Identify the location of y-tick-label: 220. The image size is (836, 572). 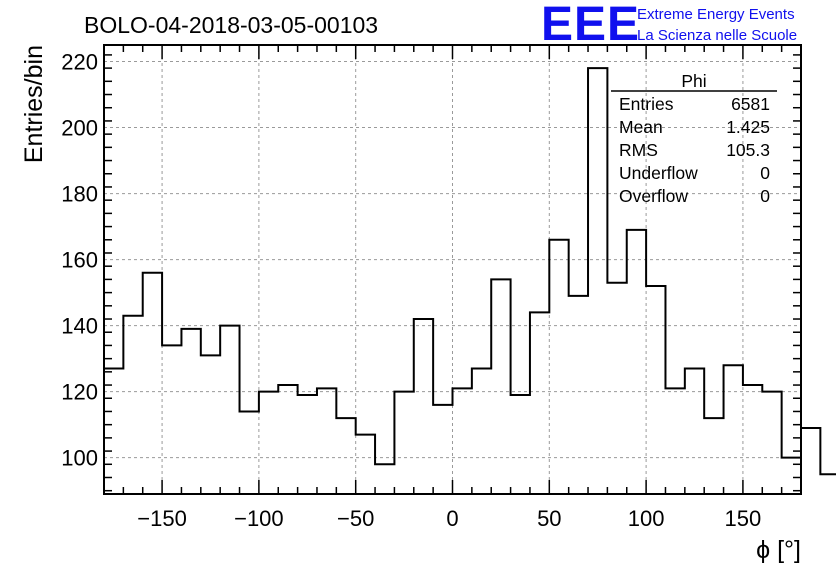
(79, 62).